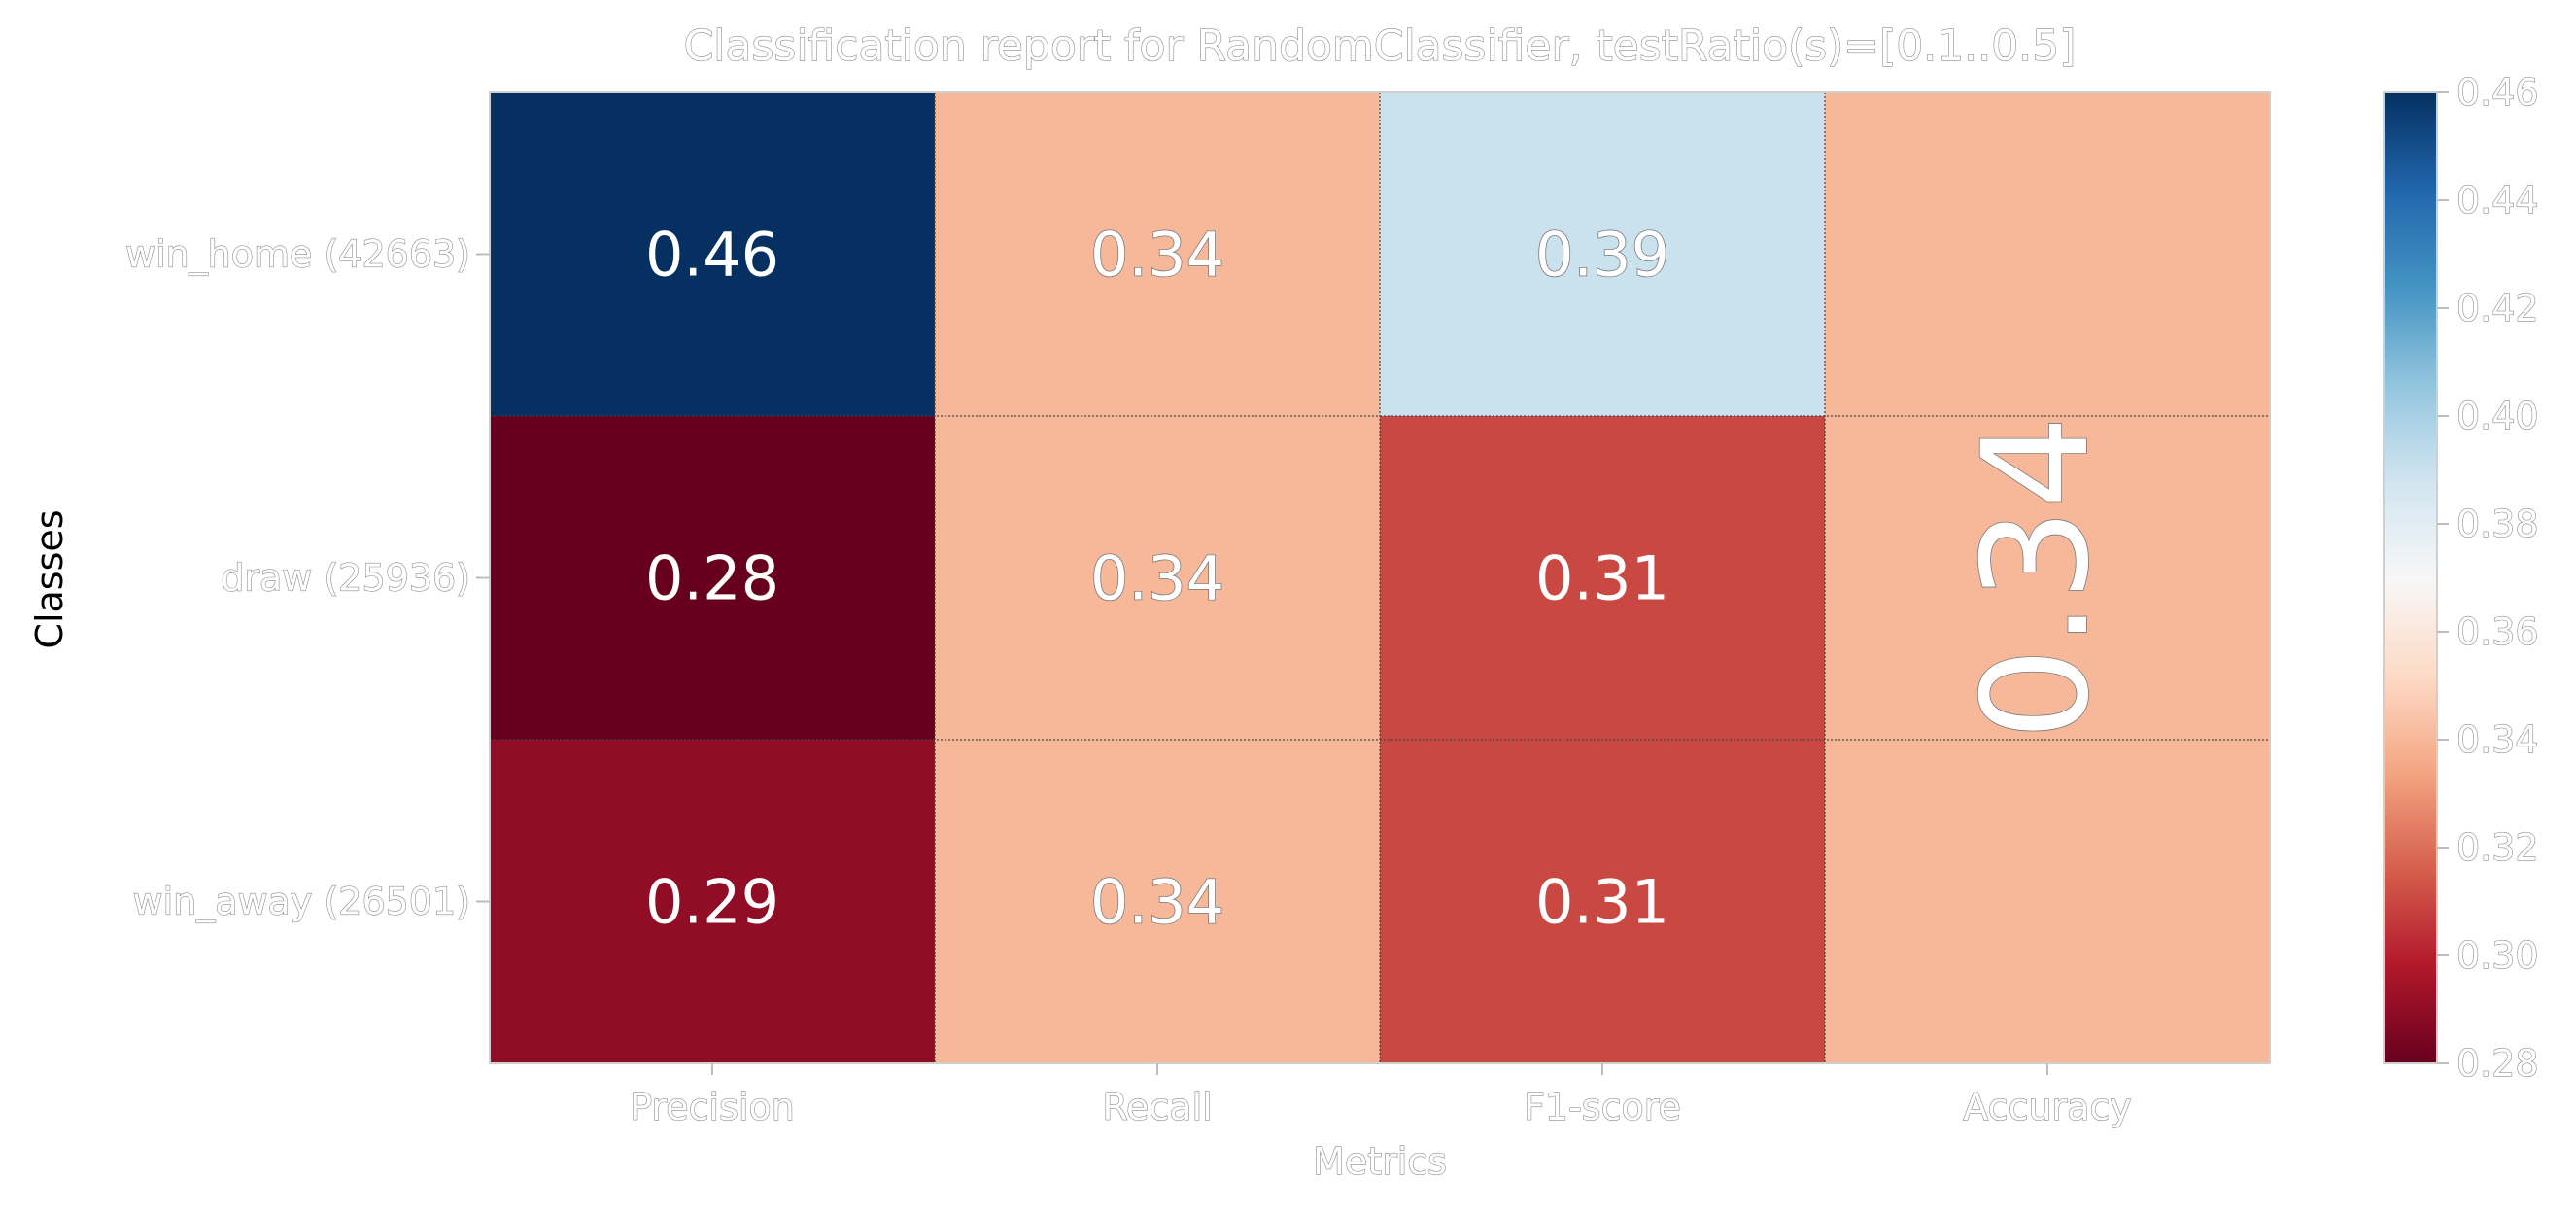 The height and width of the screenshot is (1214, 2576). I want to click on colorbar-tick-label: 0.32, so click(2497, 848).